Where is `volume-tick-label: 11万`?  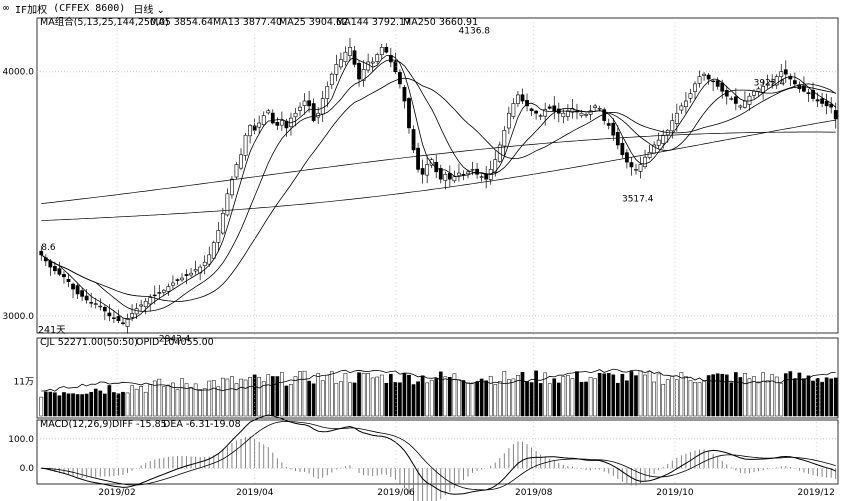
volume-tick-label: 11万 is located at coordinates (24, 382).